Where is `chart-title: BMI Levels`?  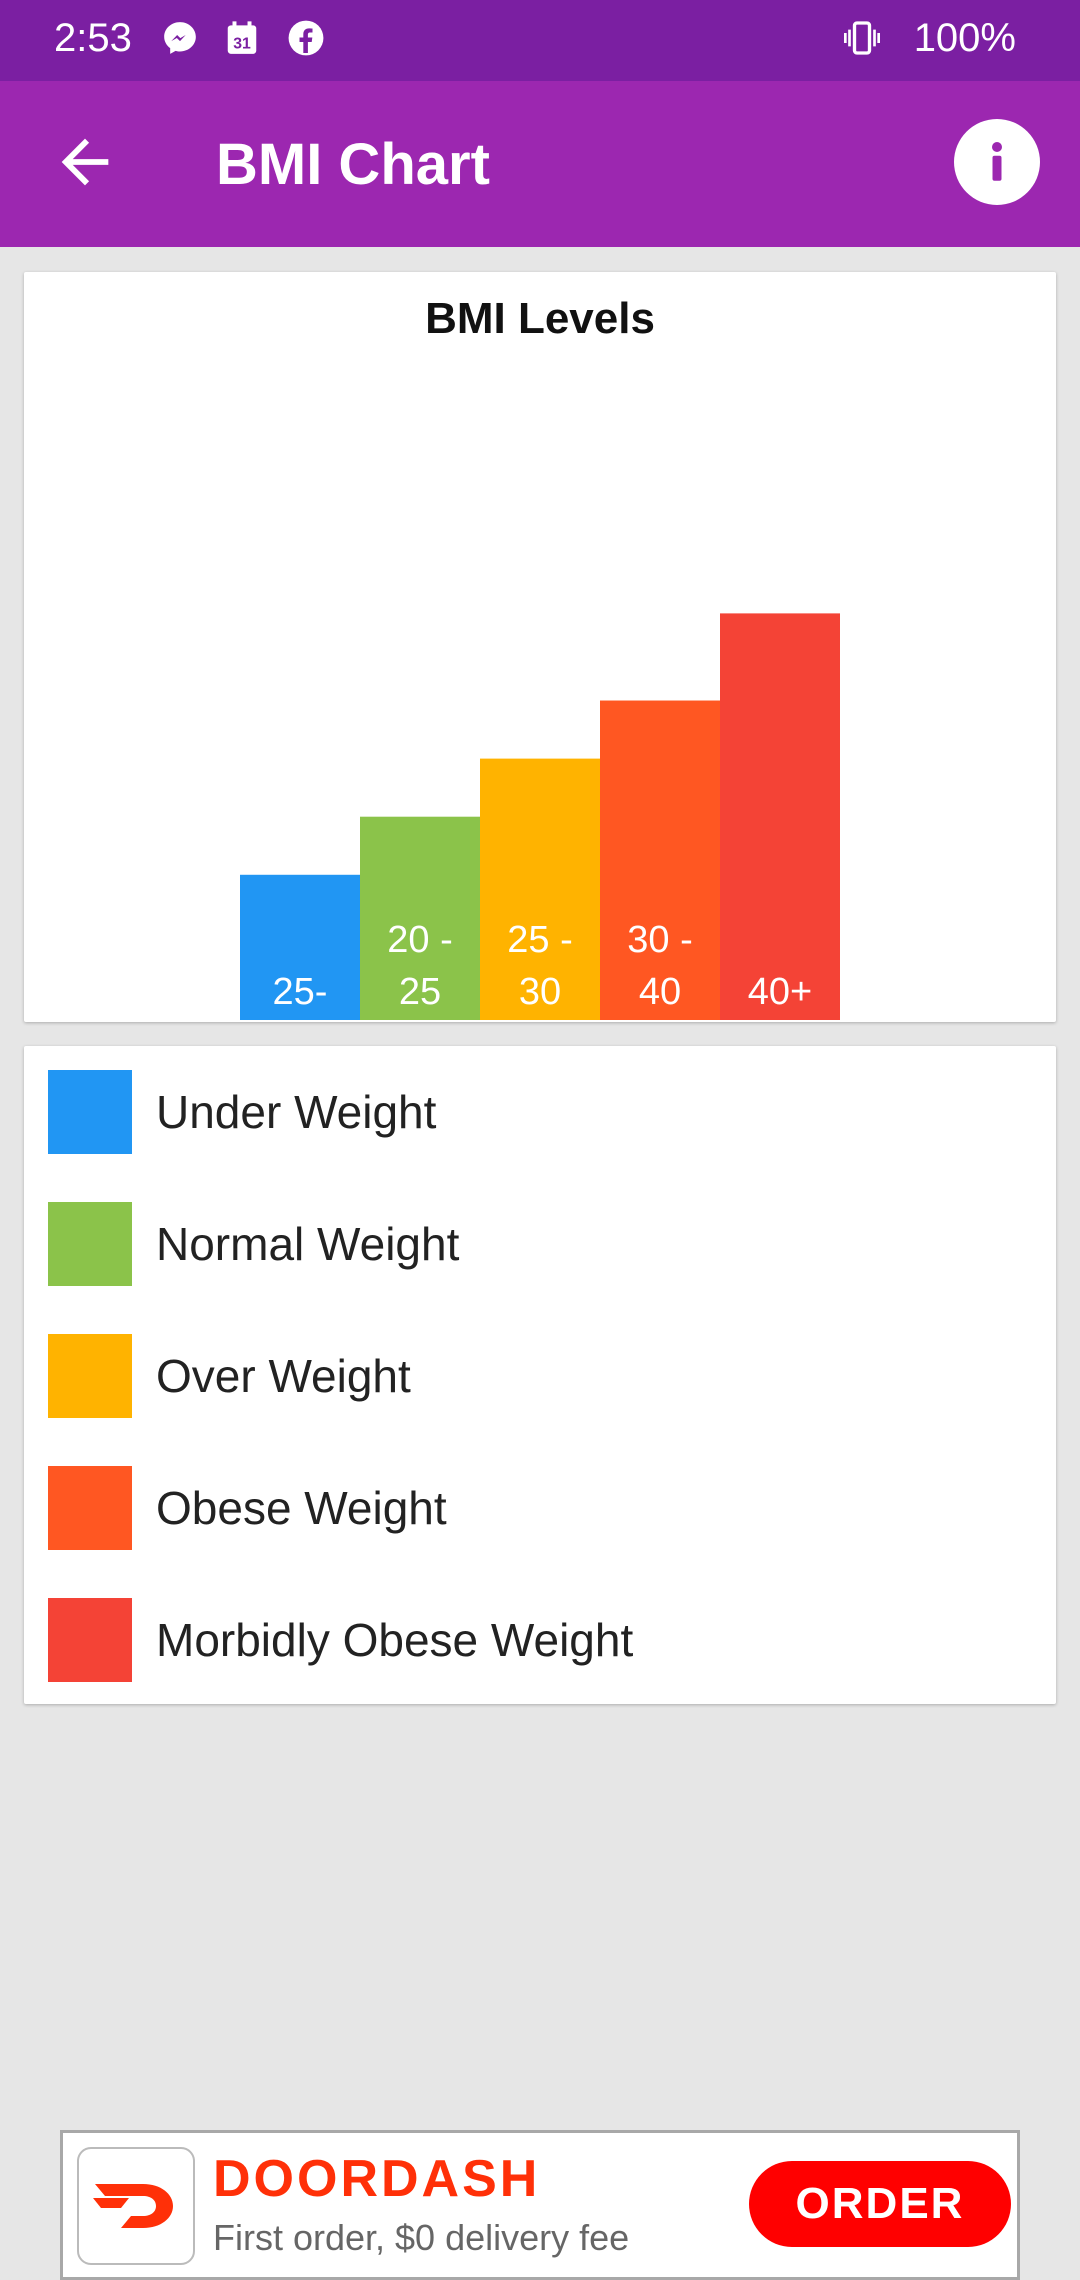 chart-title: BMI Levels is located at coordinates (540, 318).